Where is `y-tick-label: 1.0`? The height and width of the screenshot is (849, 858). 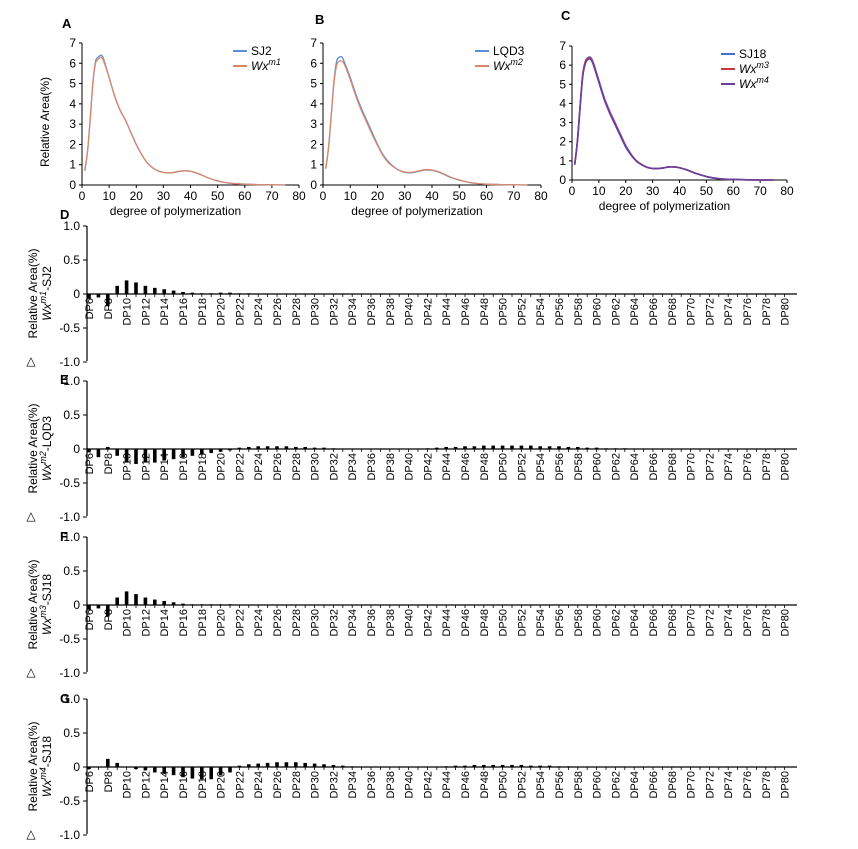
y-tick-label: 1.0 is located at coordinates (71, 381).